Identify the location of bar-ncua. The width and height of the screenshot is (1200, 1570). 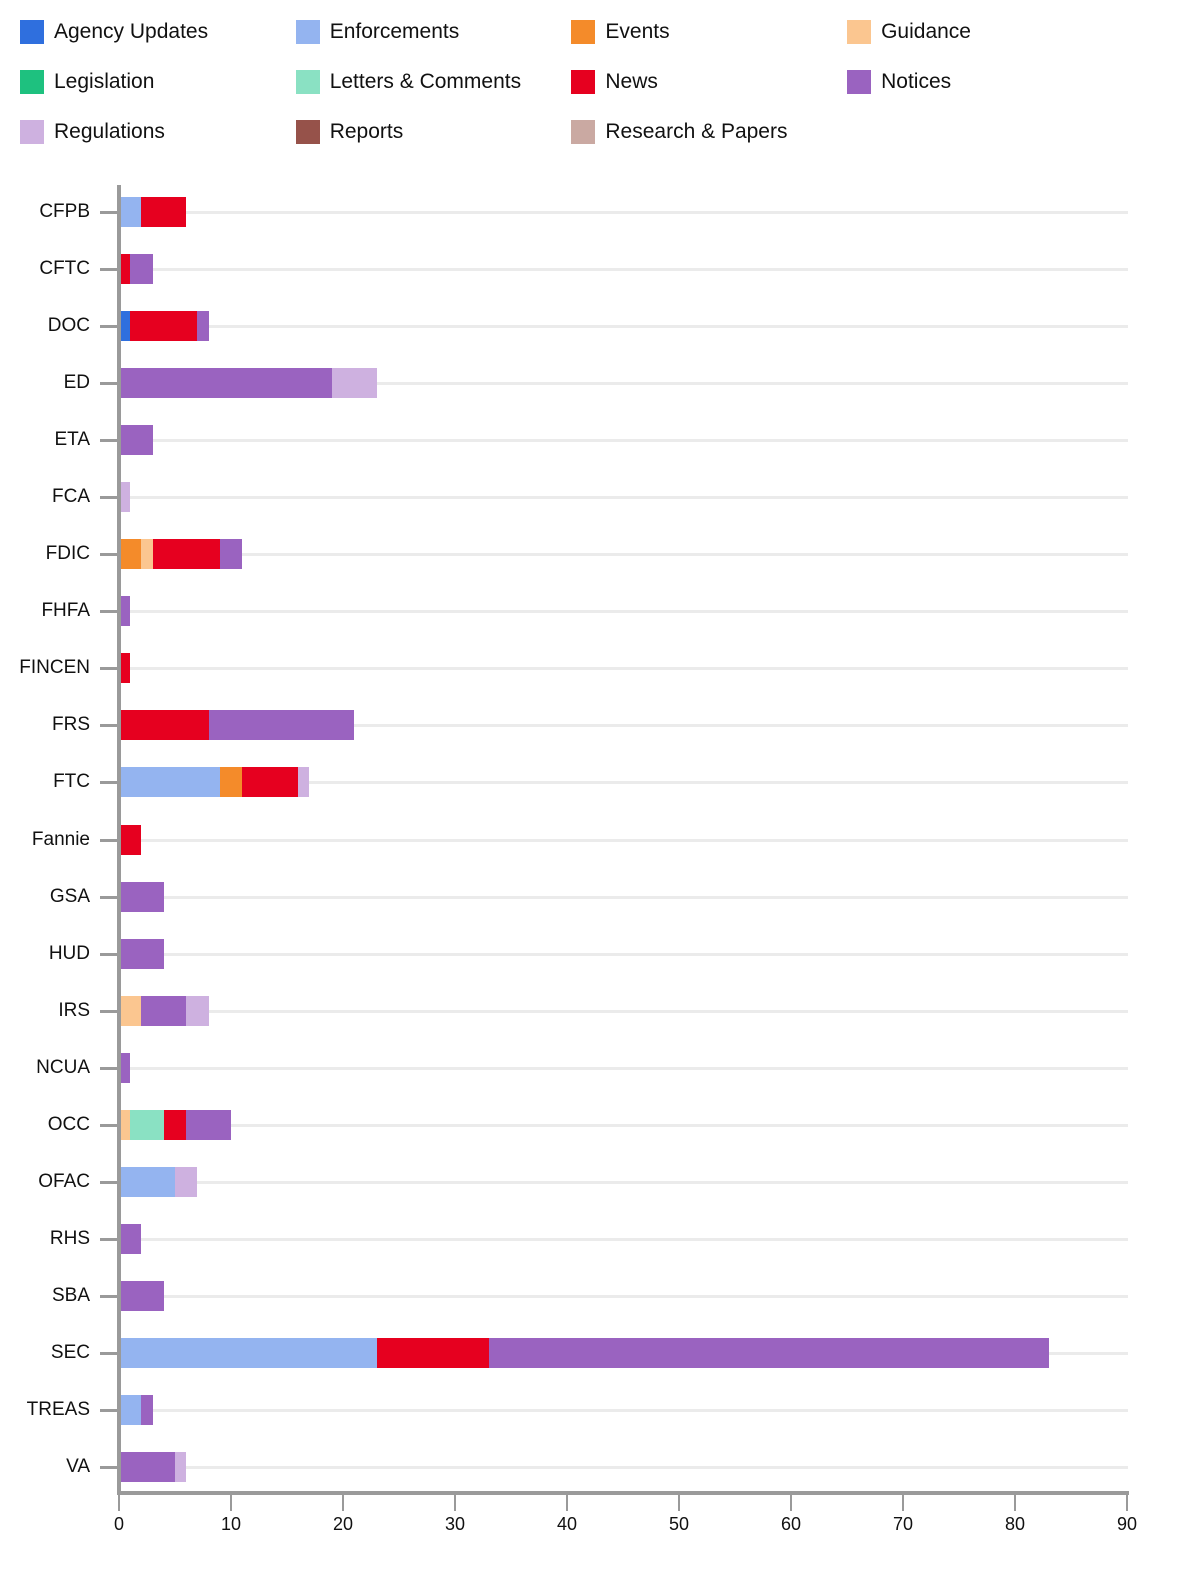
(126, 1067).